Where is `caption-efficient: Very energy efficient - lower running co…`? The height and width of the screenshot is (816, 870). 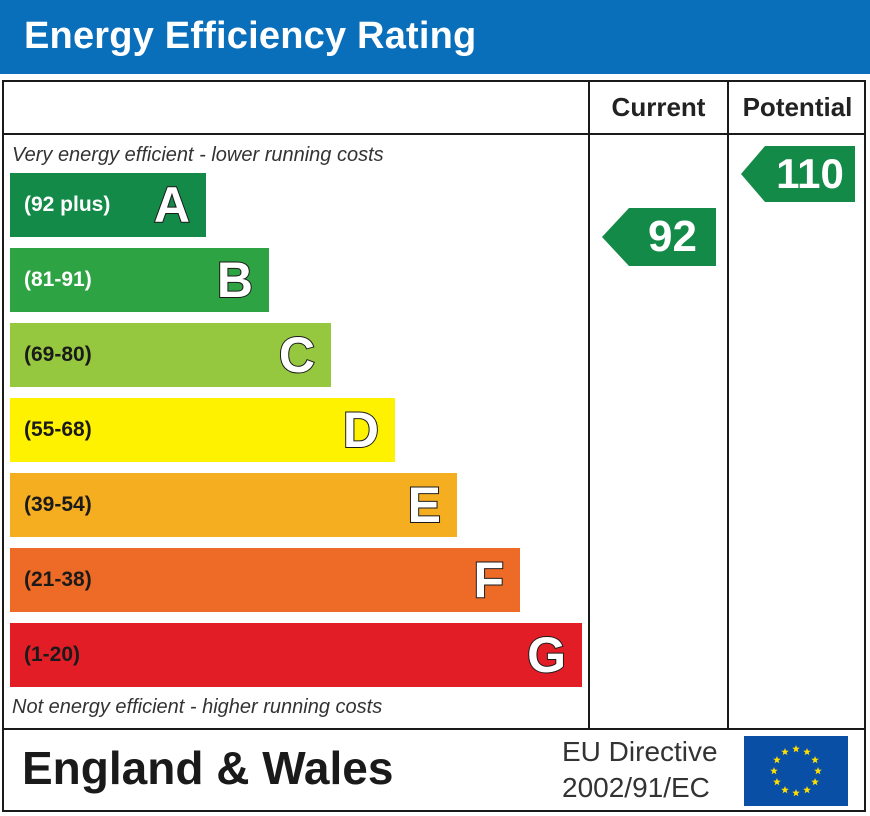
caption-efficient: Very energy efficient - lower running co… is located at coordinates (198, 155).